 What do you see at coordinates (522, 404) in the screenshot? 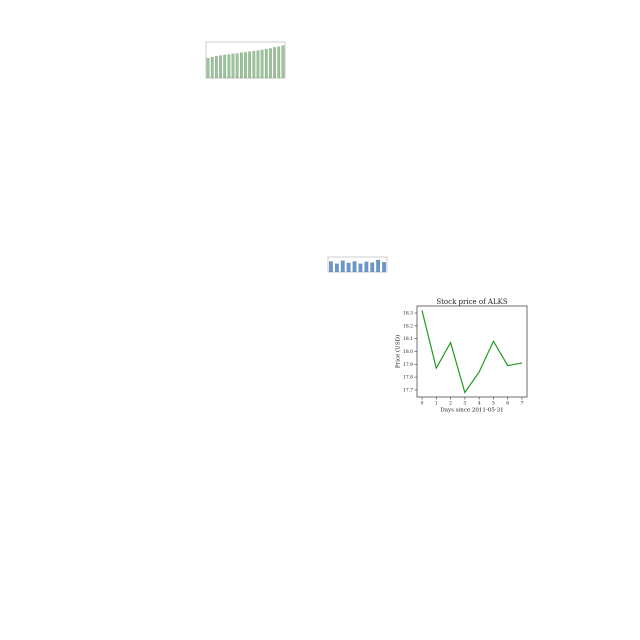
I see `x-tick-label: 7` at bounding box center [522, 404].